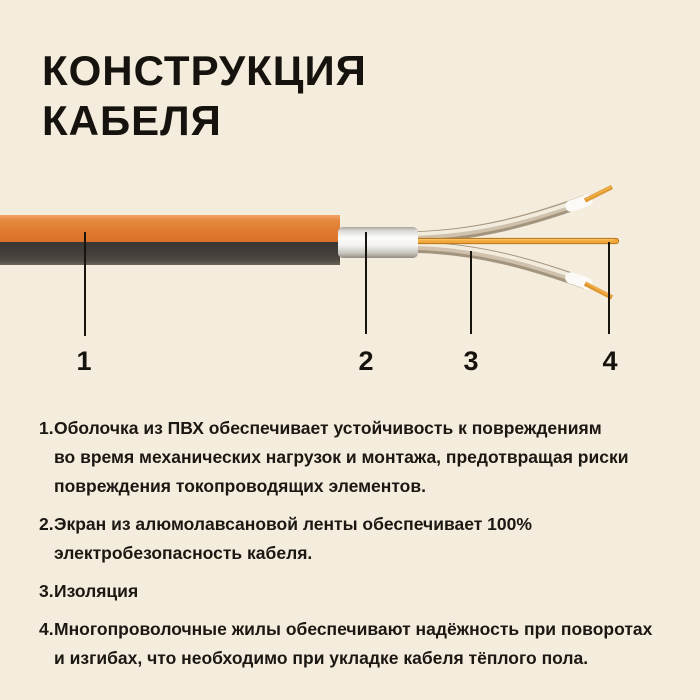 Image resolution: width=700 pixels, height=700 pixels. I want to click on cable-shield, so click(378, 242).